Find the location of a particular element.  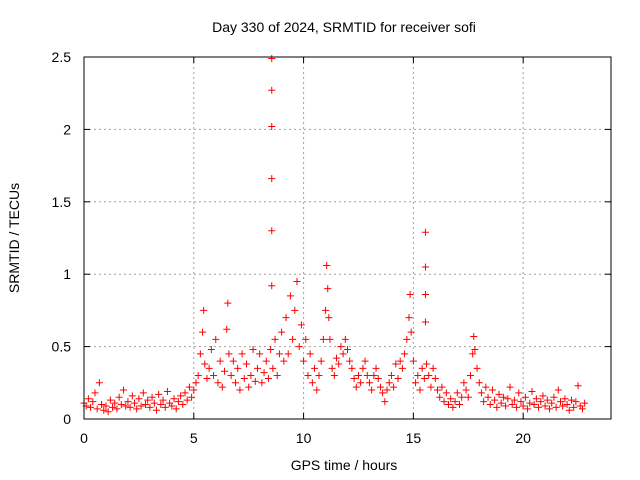

x-tick-label: 20 is located at coordinates (523, 438).